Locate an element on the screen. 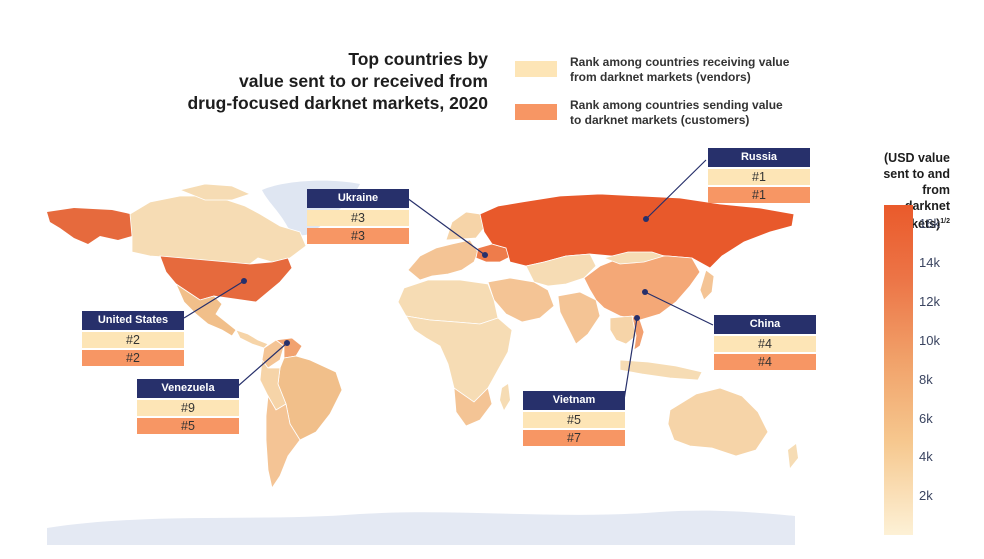  scale-tick-label: 16k is located at coordinates (929, 224).